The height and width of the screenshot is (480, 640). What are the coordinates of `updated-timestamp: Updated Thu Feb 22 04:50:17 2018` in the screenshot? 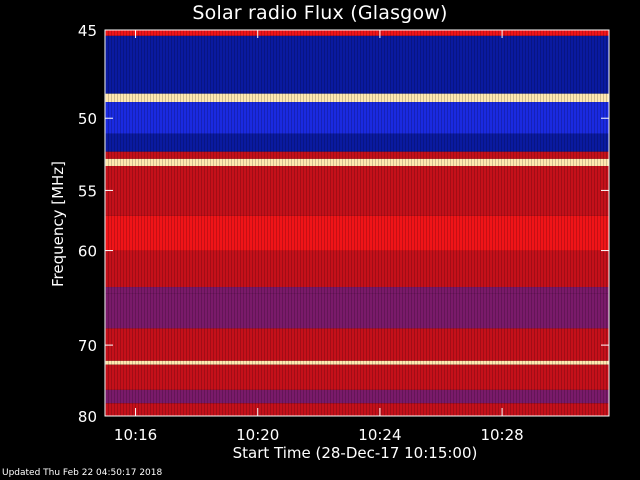 It's located at (82, 473).